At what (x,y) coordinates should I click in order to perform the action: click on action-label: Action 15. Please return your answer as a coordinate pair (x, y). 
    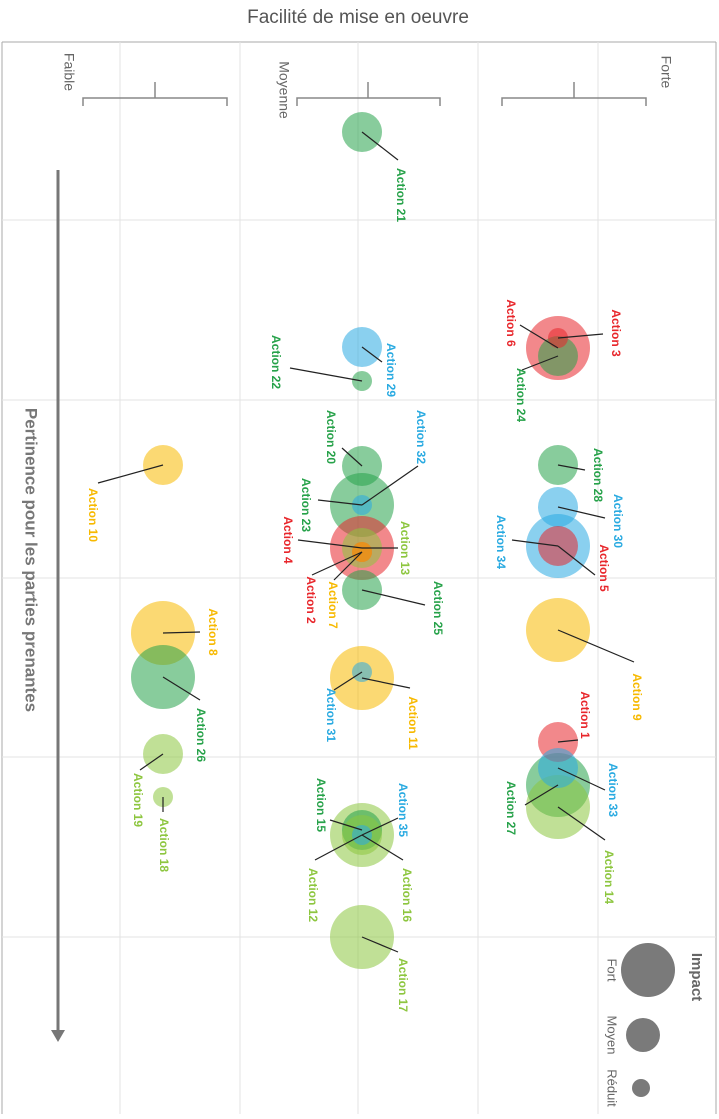
    Looking at the image, I should click on (321, 805).